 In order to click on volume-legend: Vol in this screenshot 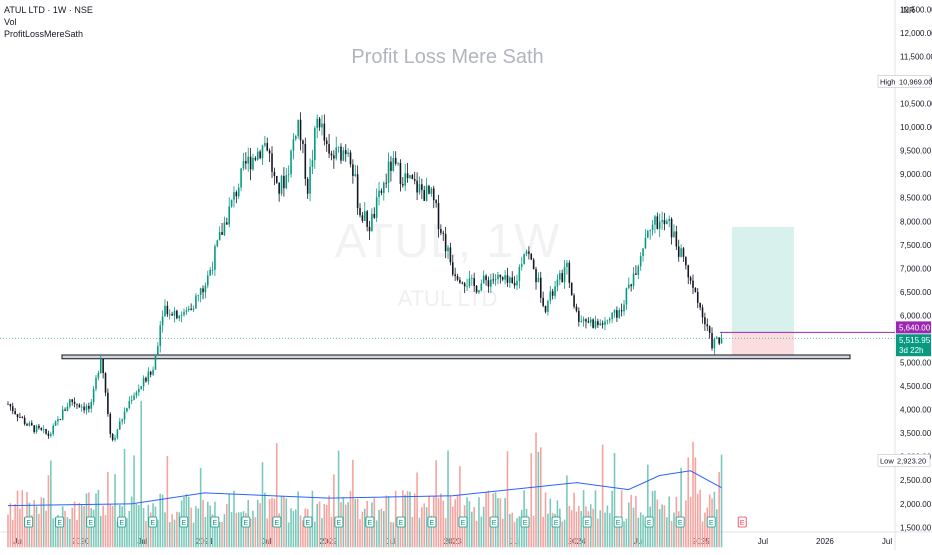, I will do `click(10, 22)`.